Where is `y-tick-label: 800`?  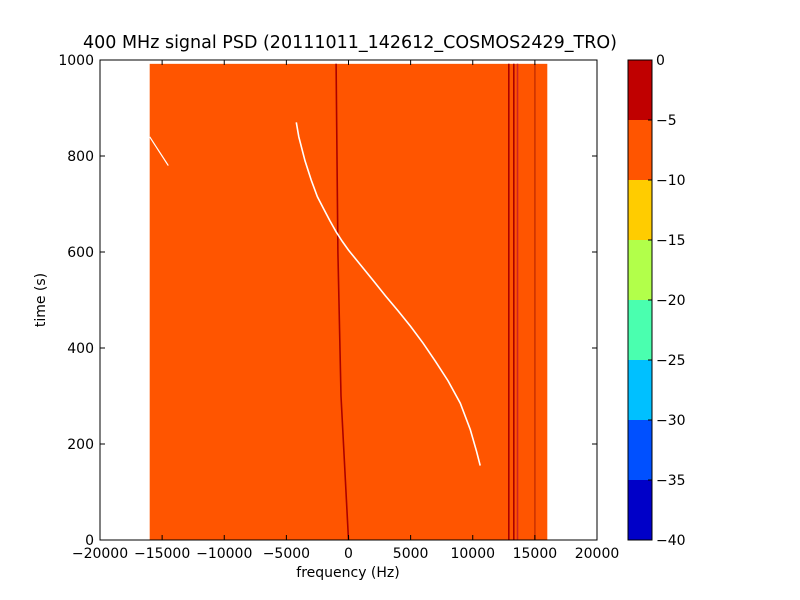 y-tick-label: 800 is located at coordinates (80, 157).